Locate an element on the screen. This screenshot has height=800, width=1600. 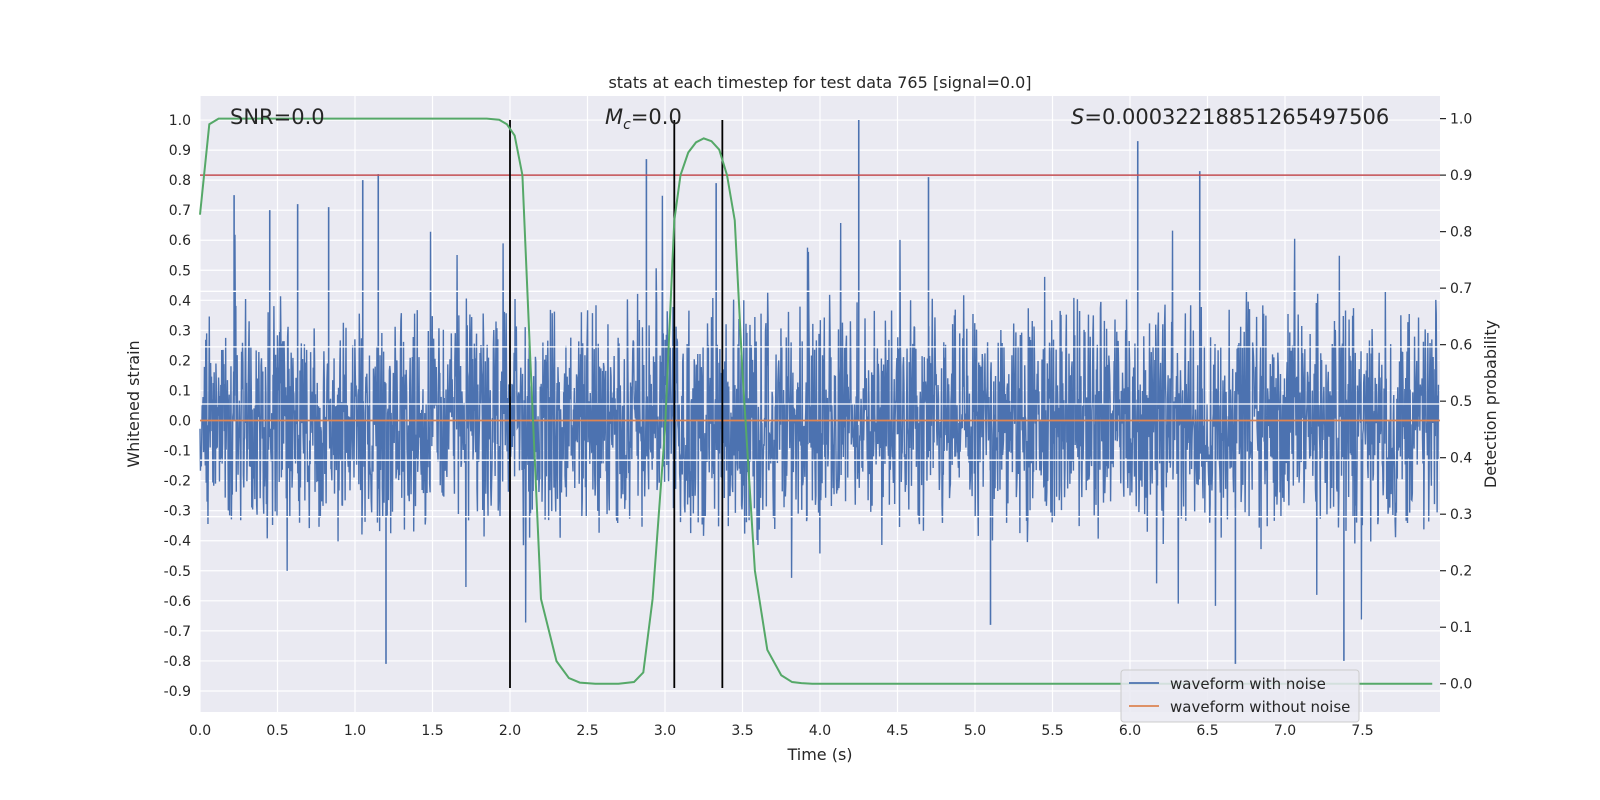
x-tick-label: 4.0 is located at coordinates (820, 731).